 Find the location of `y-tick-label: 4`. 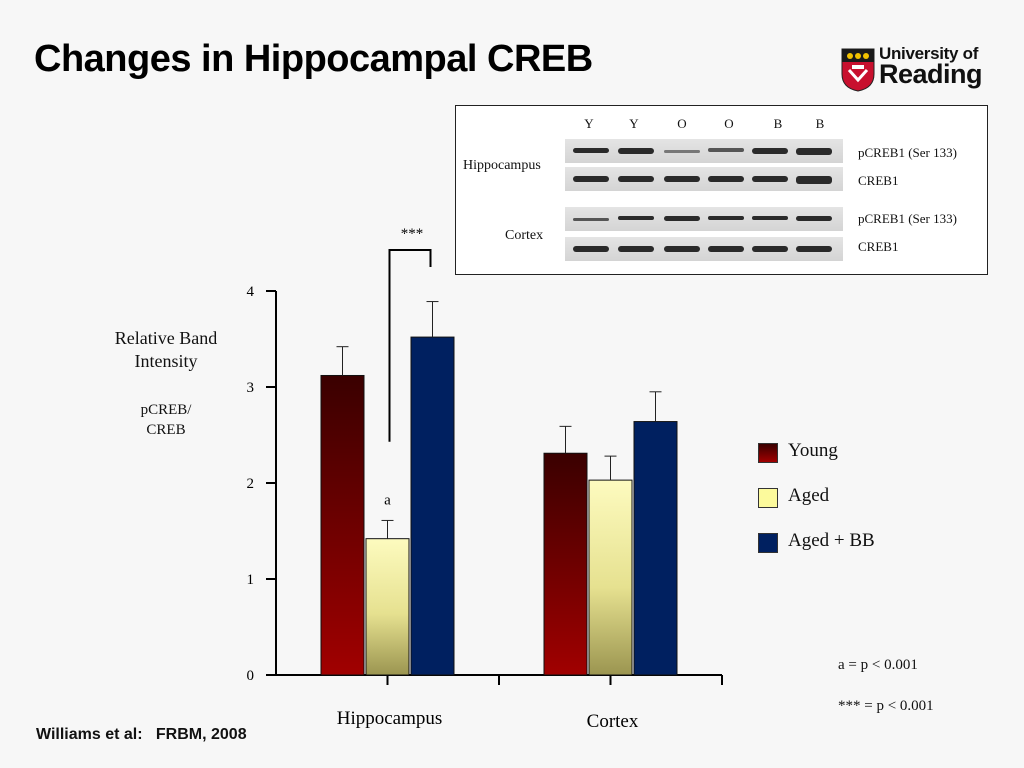

y-tick-label: 4 is located at coordinates (251, 292).